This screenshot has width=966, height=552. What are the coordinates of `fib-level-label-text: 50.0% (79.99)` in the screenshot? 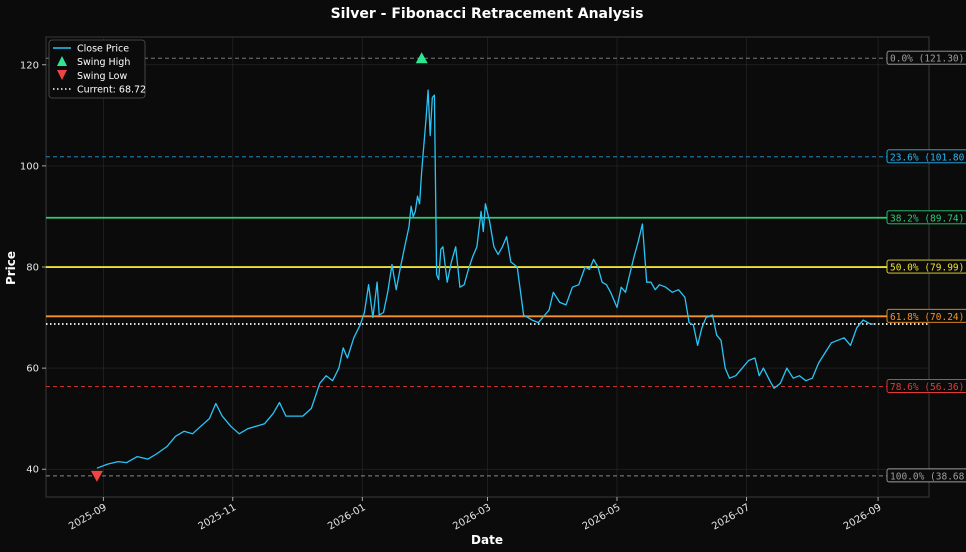 It's located at (927, 268).